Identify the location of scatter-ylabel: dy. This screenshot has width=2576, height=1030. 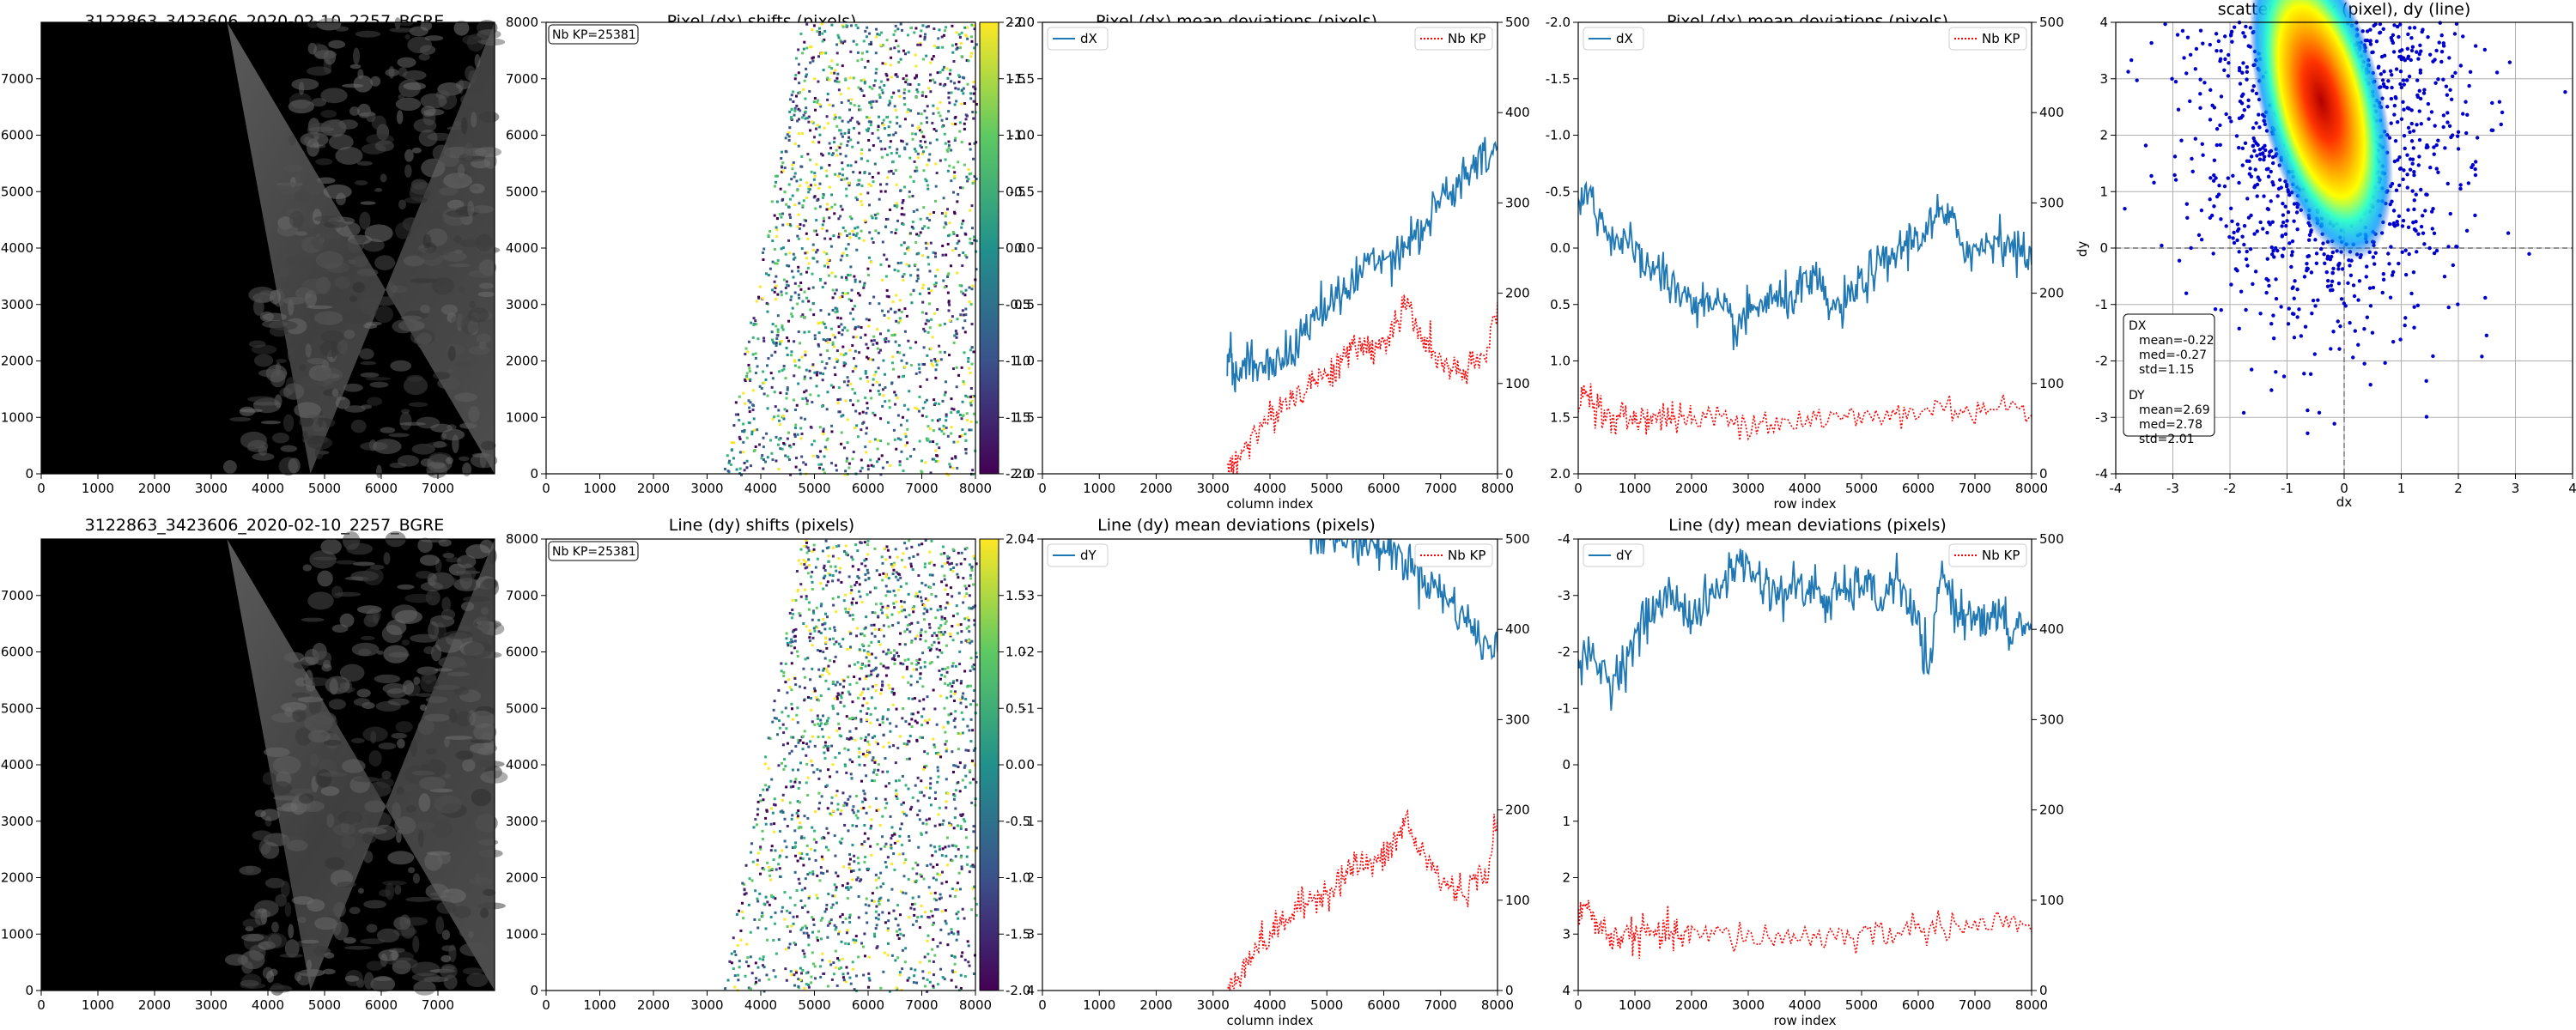
(2082, 249).